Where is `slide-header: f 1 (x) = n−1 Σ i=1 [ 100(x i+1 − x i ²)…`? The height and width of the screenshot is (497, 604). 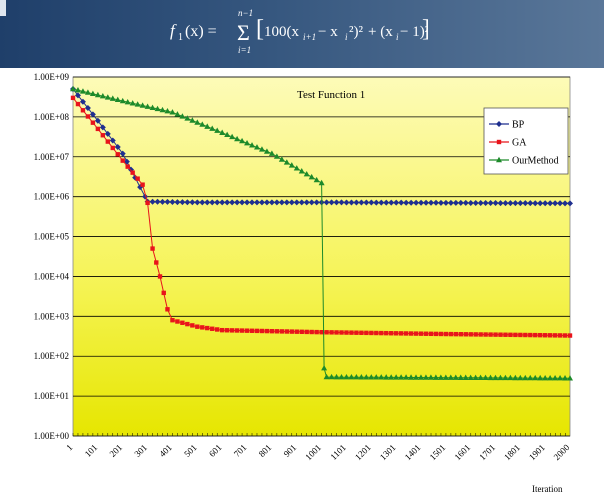
slide-header: f 1 (x) = n−1 Σ i=1 [ 100(x i+1 − x i ²)… is located at coordinates (302, 34).